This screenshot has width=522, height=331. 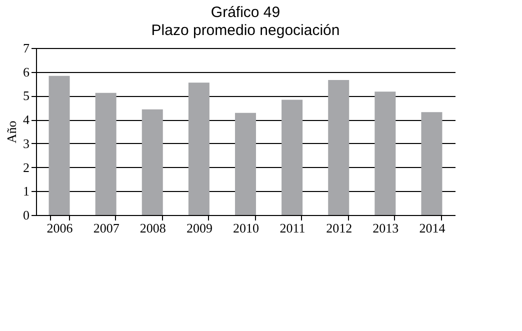 What do you see at coordinates (245, 12) in the screenshot?
I see `chart-title: Gráfico 49` at bounding box center [245, 12].